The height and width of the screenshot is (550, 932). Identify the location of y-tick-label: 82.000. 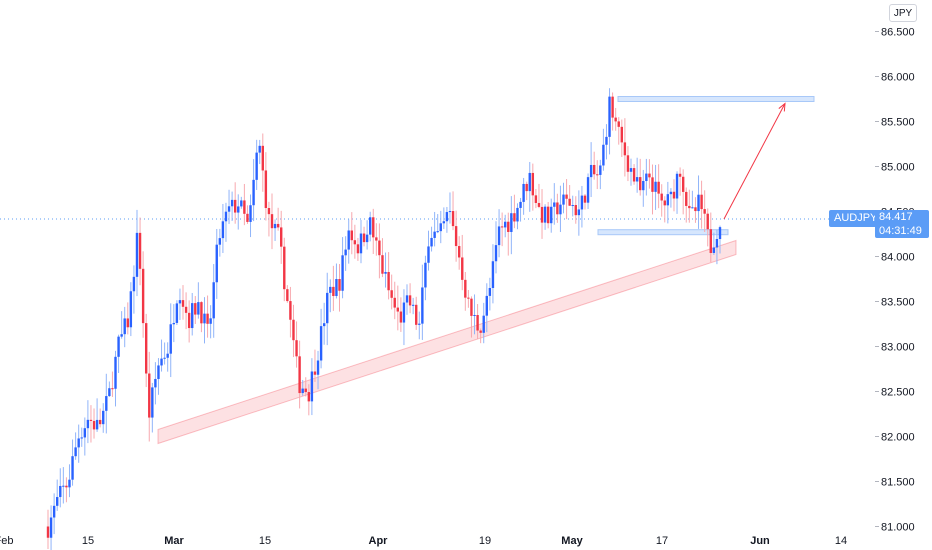
(898, 438).